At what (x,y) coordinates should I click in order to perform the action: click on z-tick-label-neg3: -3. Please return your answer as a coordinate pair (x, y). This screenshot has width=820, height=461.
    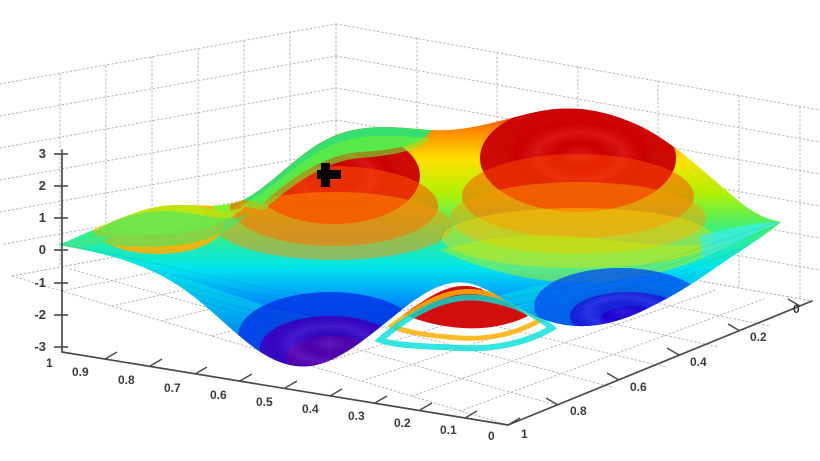
    Looking at the image, I should click on (40, 346).